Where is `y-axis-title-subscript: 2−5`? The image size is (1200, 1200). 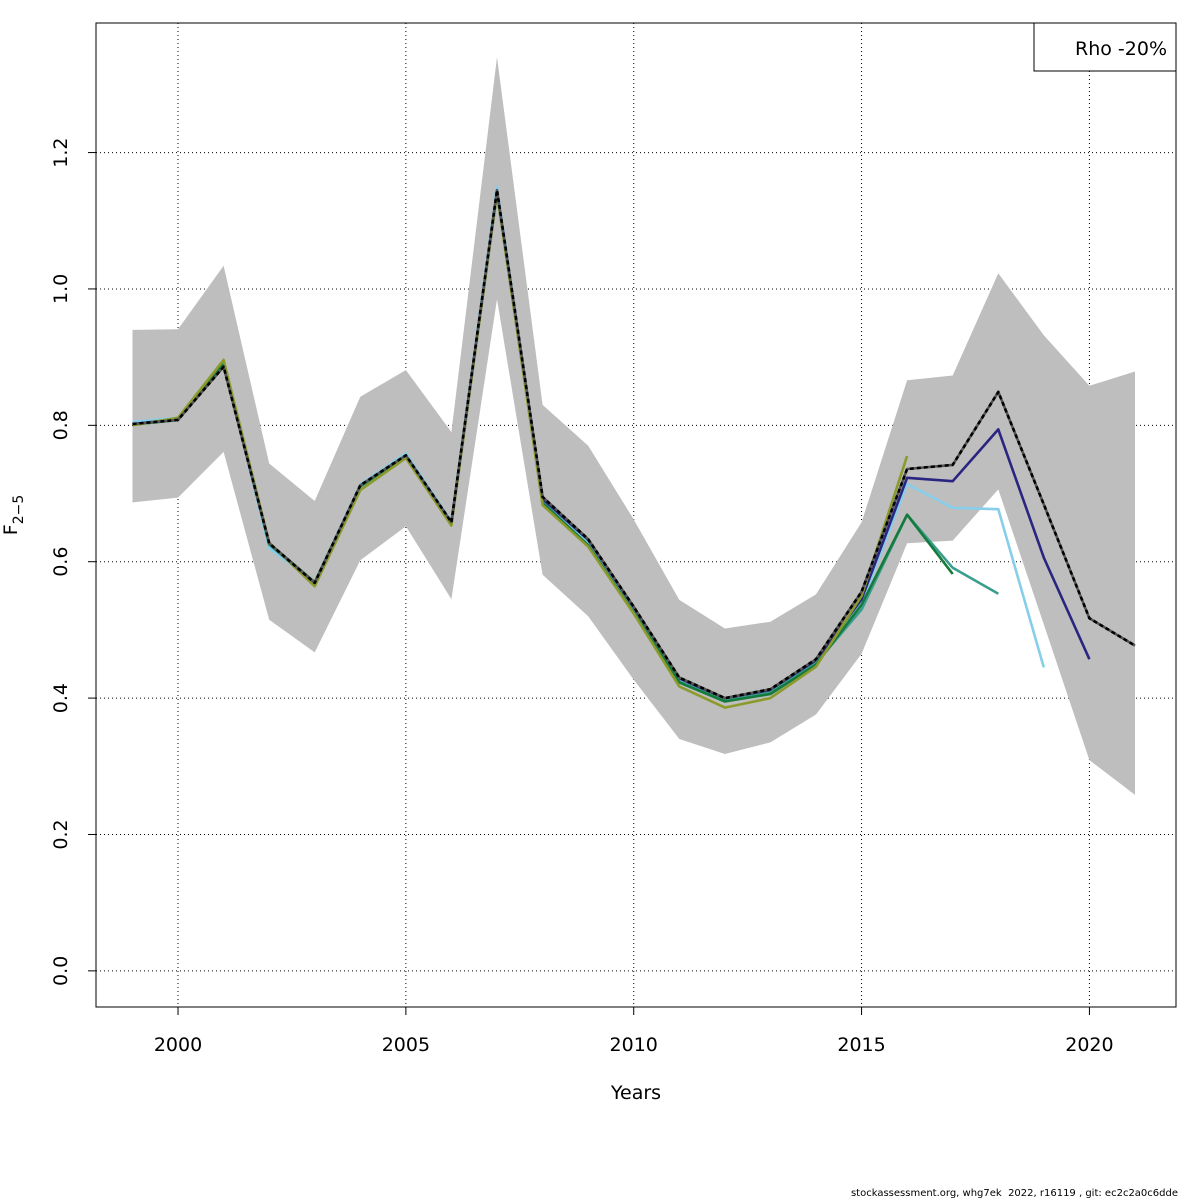
y-axis-title-subscript: 2−5 is located at coordinates (19, 510).